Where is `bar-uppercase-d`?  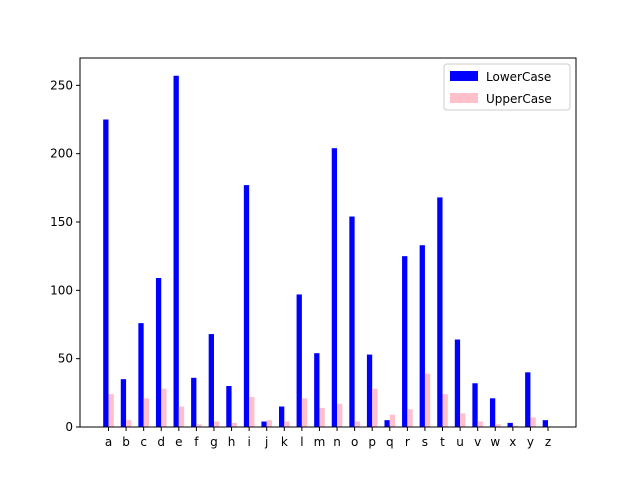 bar-uppercase-d is located at coordinates (164, 407).